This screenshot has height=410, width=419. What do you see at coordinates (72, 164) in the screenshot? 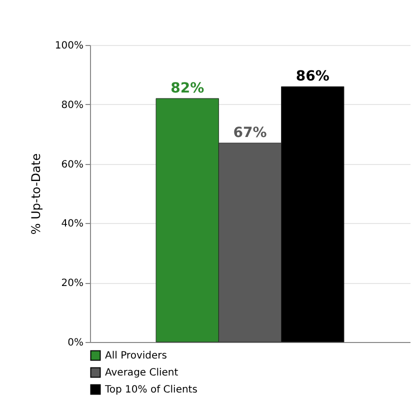
I see `y-tick-label: 60%` at bounding box center [72, 164].